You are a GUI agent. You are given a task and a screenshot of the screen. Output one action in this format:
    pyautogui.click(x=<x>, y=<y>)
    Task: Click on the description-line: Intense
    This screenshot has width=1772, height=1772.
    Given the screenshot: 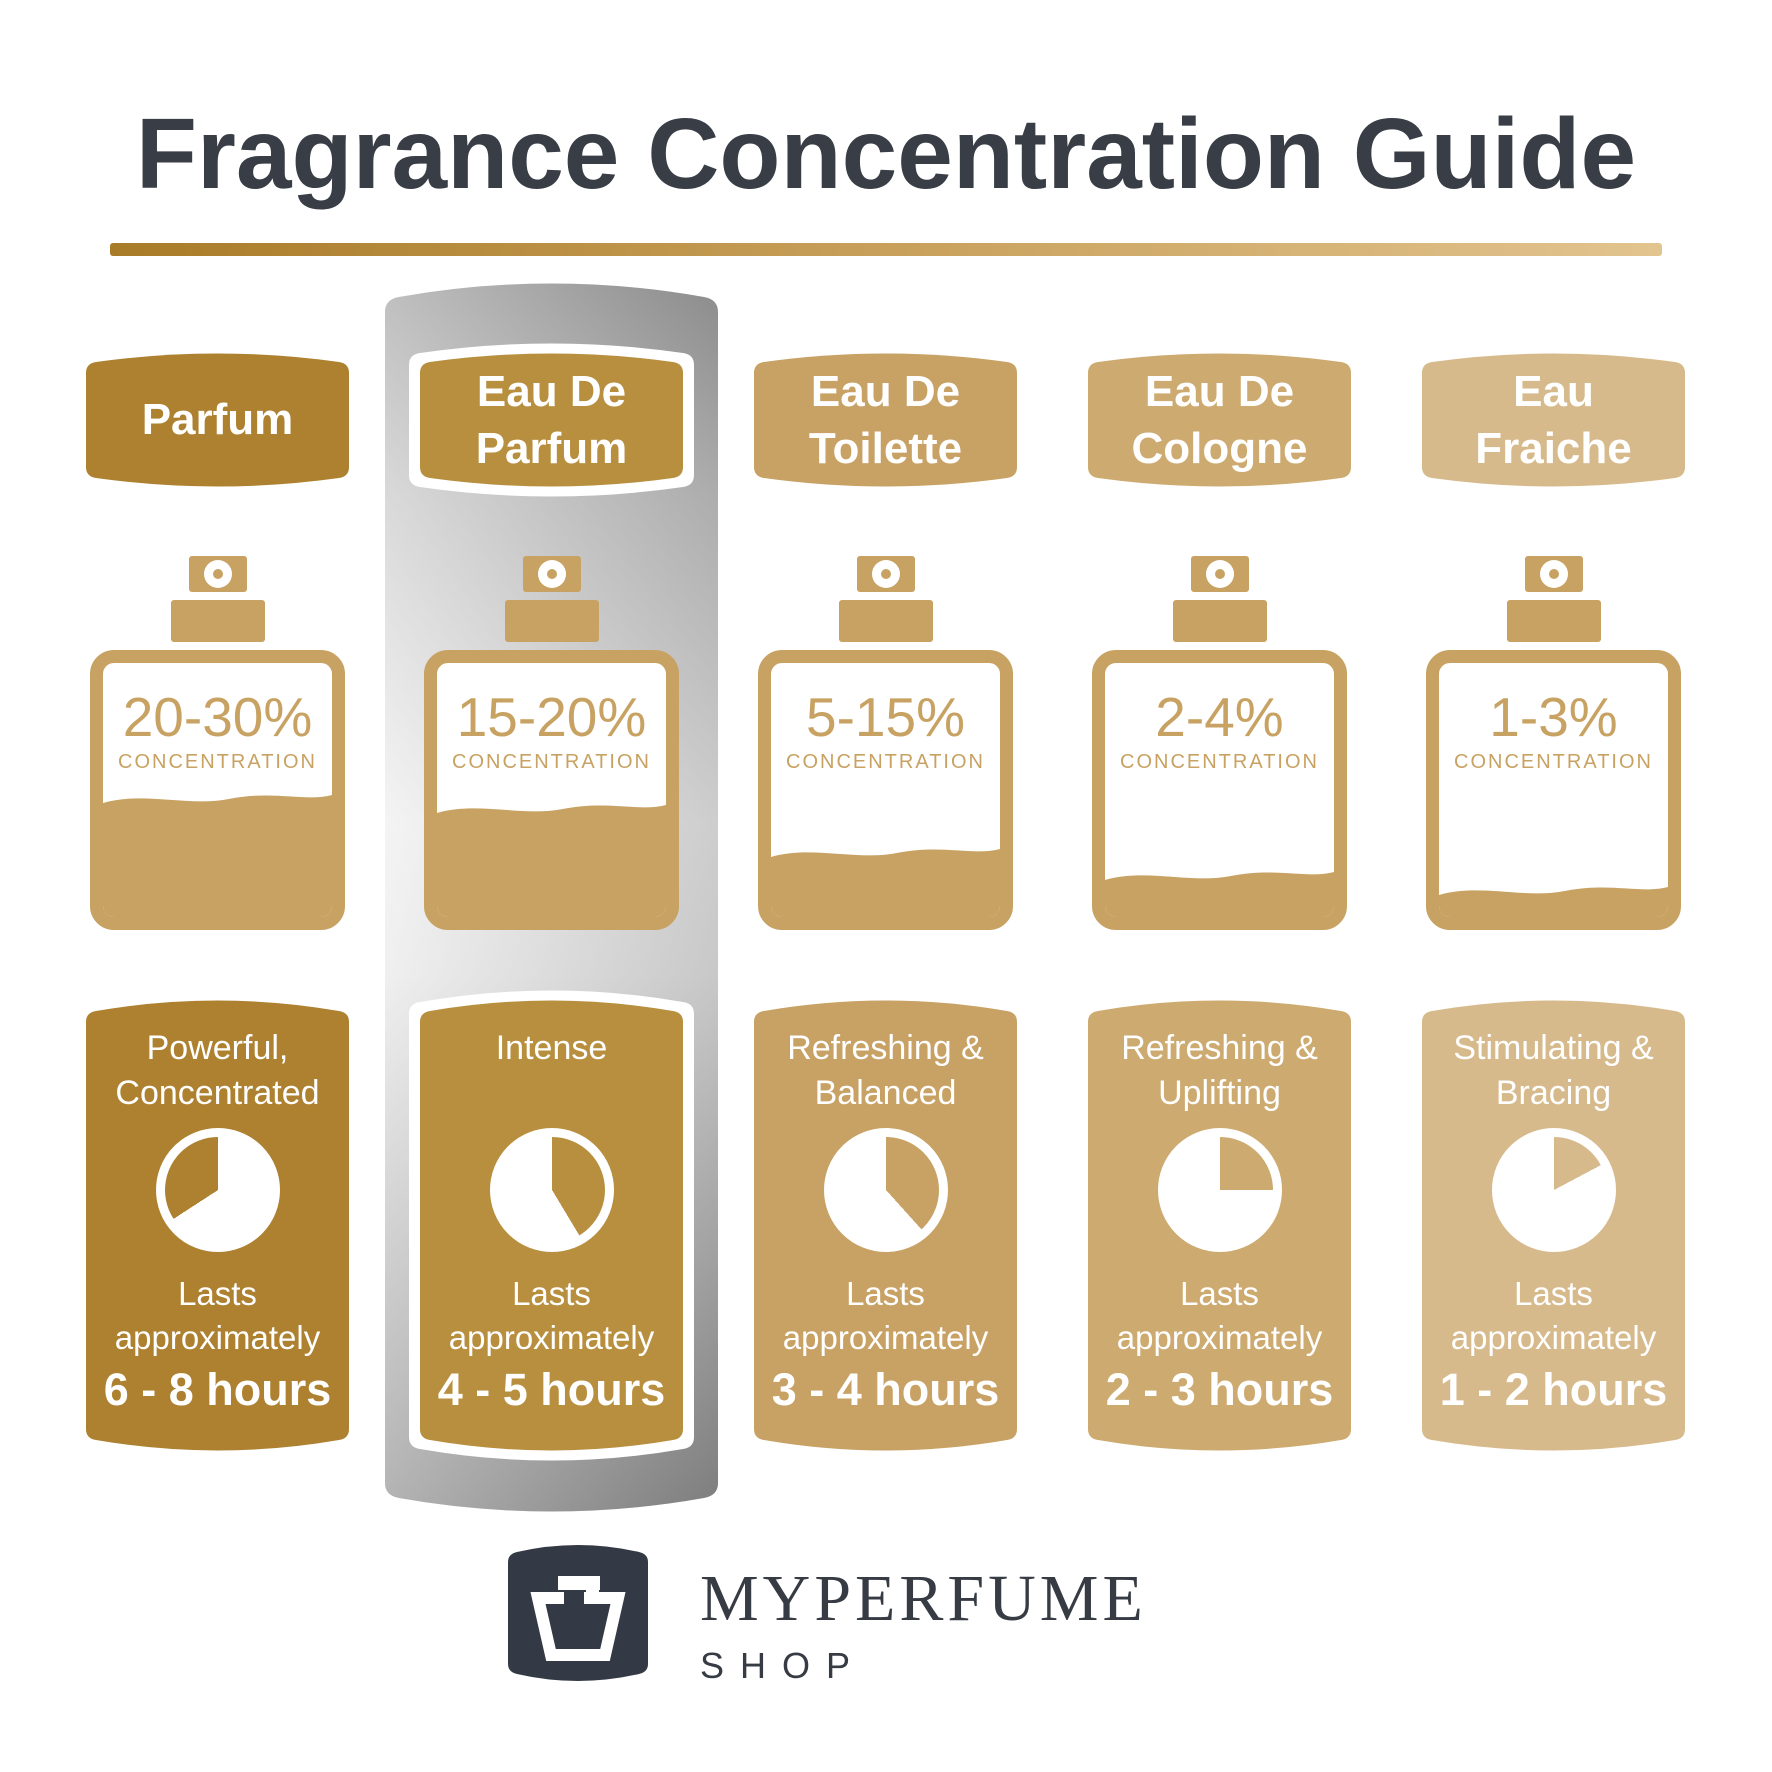 What is the action you would take?
    pyautogui.click(x=551, y=1048)
    